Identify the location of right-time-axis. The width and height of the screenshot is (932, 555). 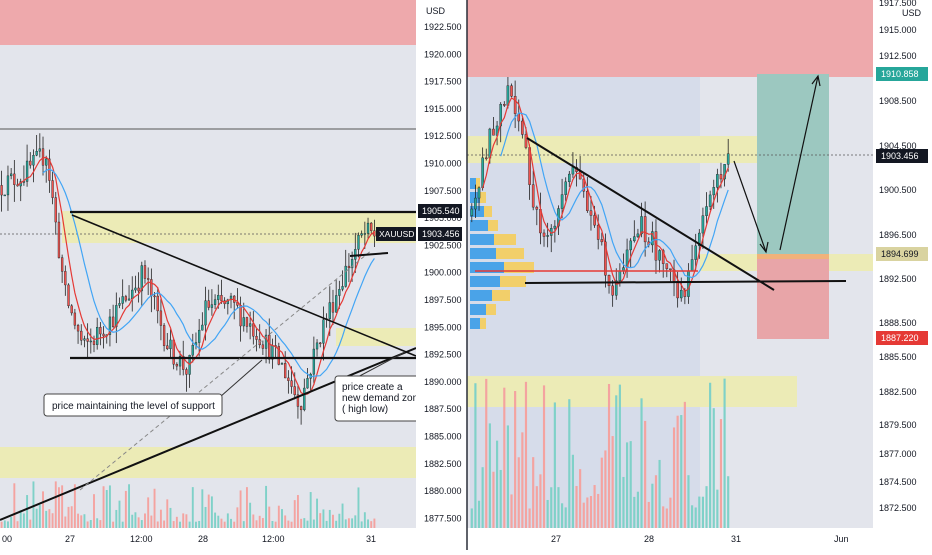
(670, 539).